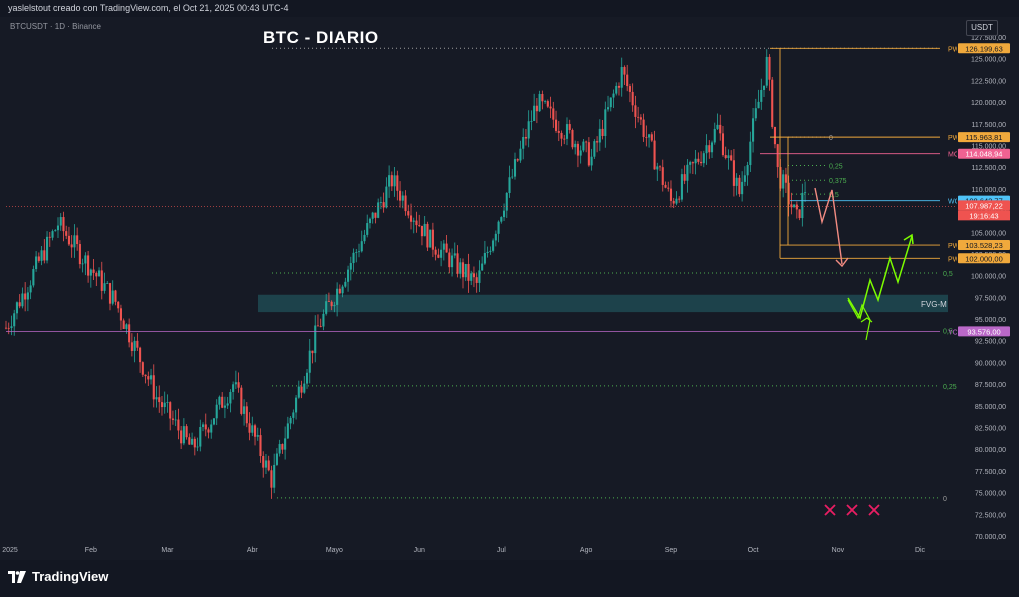 This screenshot has width=1019, height=597. What do you see at coordinates (984, 245) in the screenshot?
I see `price-tag-pwl` at bounding box center [984, 245].